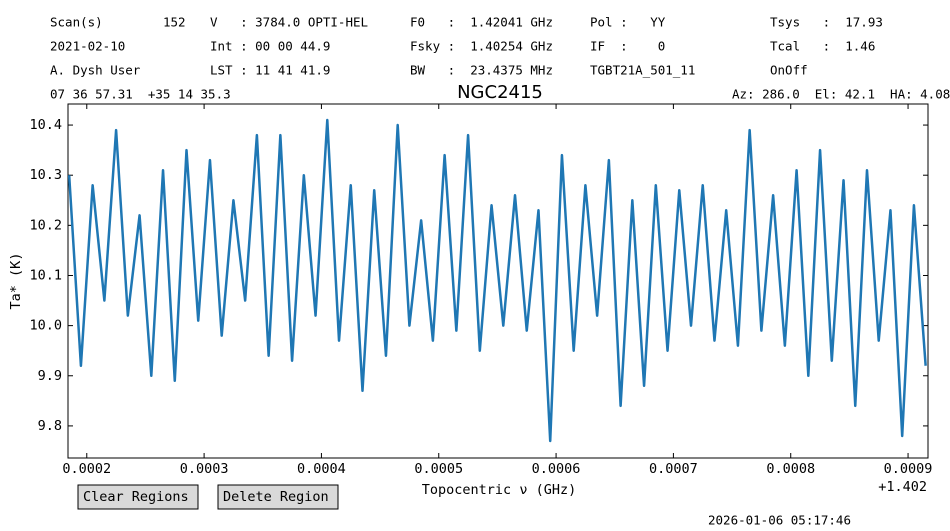 The height and width of the screenshot is (531, 950). What do you see at coordinates (174, 22) in the screenshot?
I see `header-field: 152` at bounding box center [174, 22].